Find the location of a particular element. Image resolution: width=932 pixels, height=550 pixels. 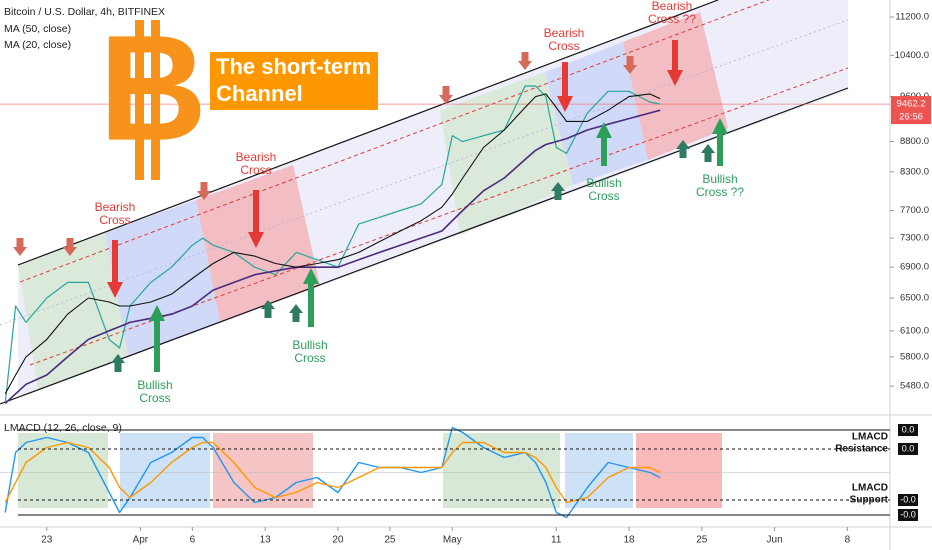

y-tick-label: 6100.0 is located at coordinates (914, 330).